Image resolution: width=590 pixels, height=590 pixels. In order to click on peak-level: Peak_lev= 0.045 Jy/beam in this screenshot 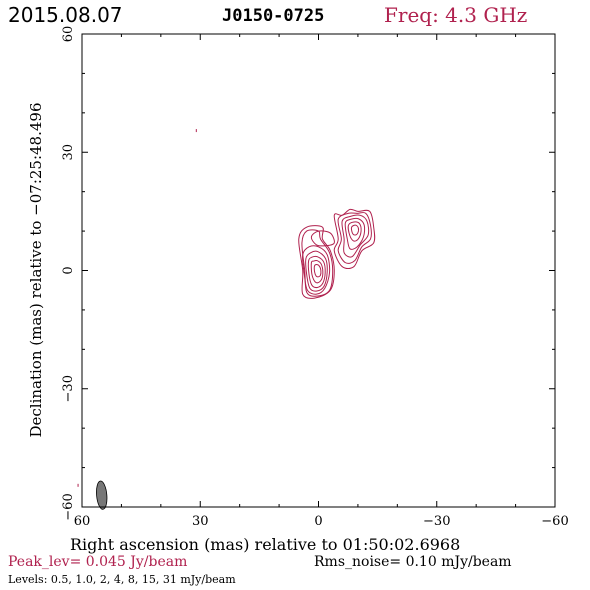, I will do `click(98, 562)`.